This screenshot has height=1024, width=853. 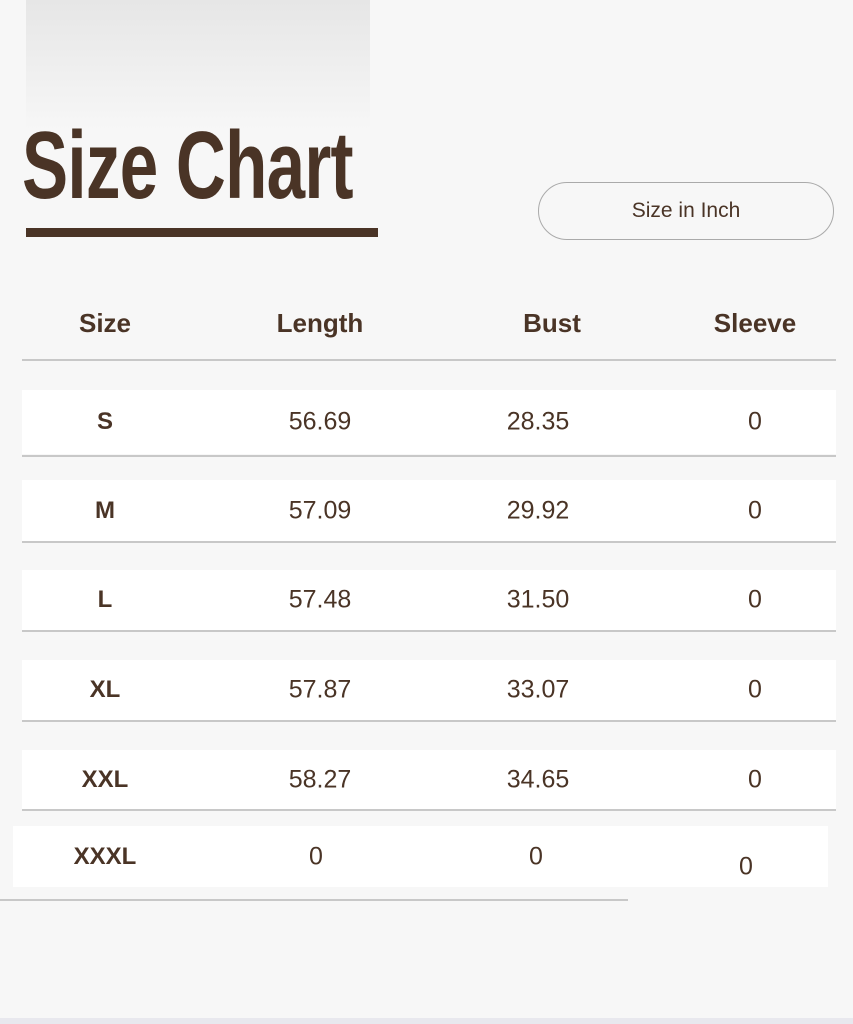 What do you see at coordinates (686, 211) in the screenshot?
I see `unit-badge: Size in Inch` at bounding box center [686, 211].